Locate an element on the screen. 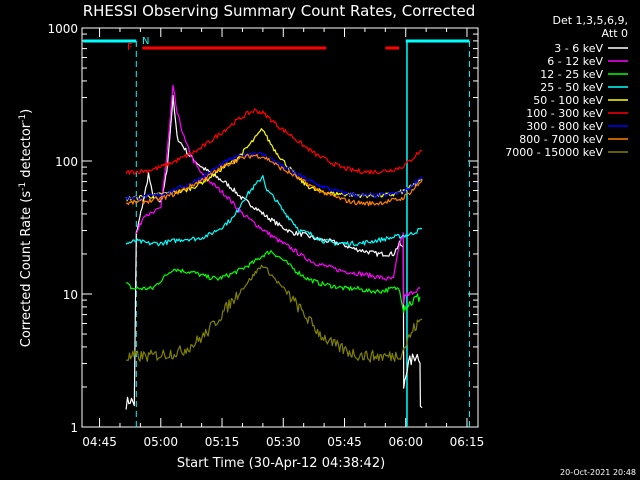  y-axis-label: Corrected Count Rate (s-1 detector-1) is located at coordinates (26, 228).